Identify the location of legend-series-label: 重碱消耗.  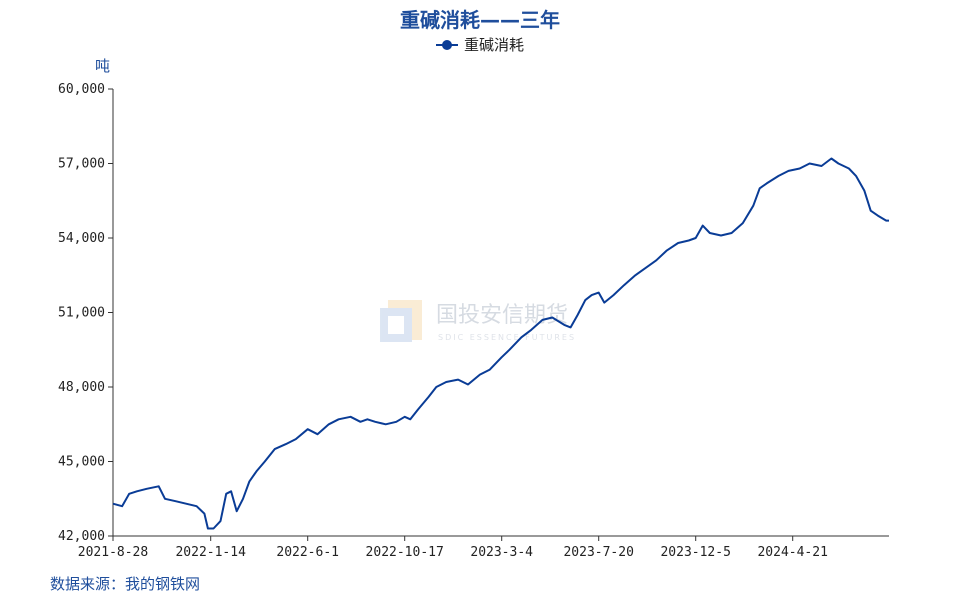
(493, 45).